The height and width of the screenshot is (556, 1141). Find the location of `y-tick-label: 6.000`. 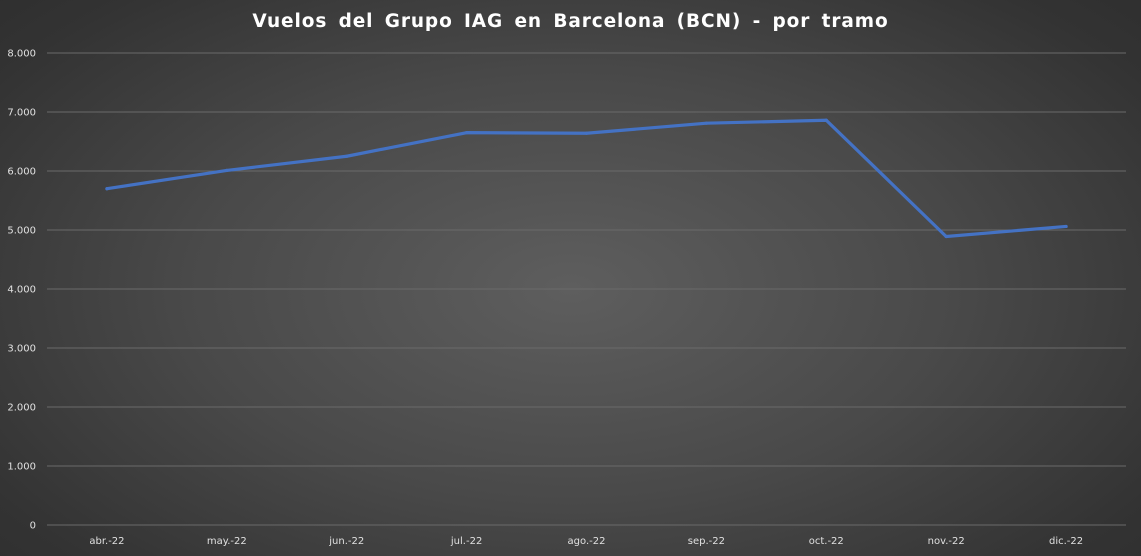

y-tick-label: 6.000 is located at coordinates (21, 172).